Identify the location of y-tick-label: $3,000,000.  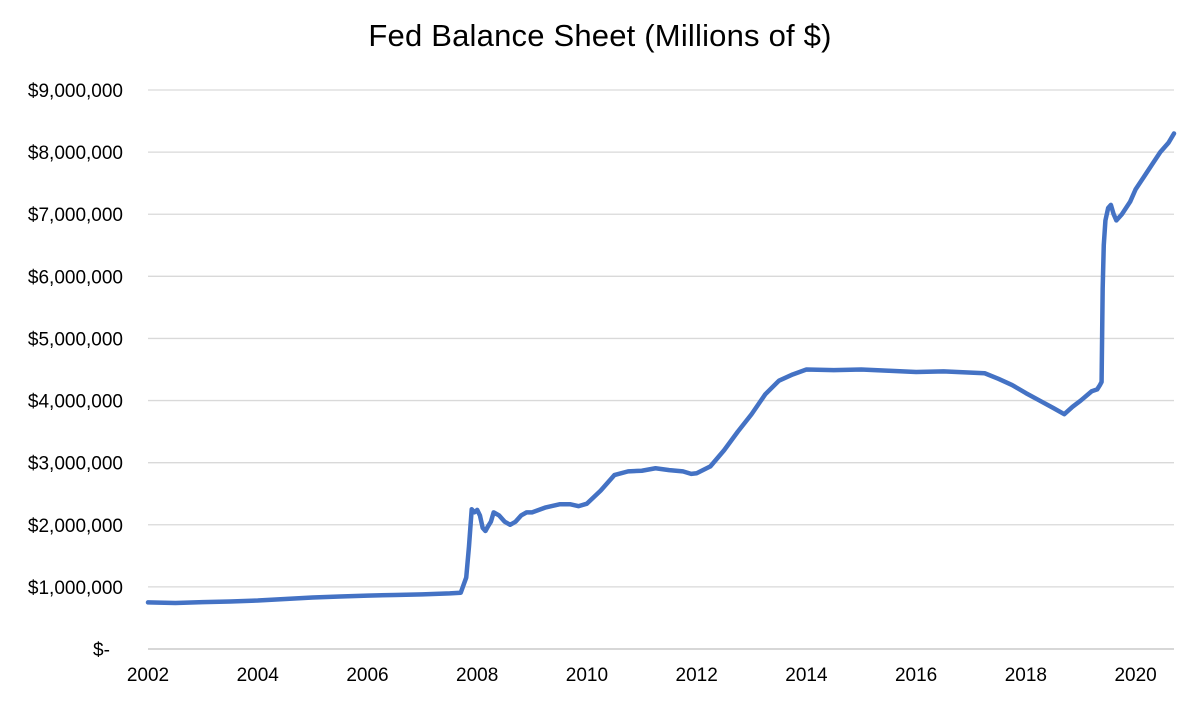
(75, 464).